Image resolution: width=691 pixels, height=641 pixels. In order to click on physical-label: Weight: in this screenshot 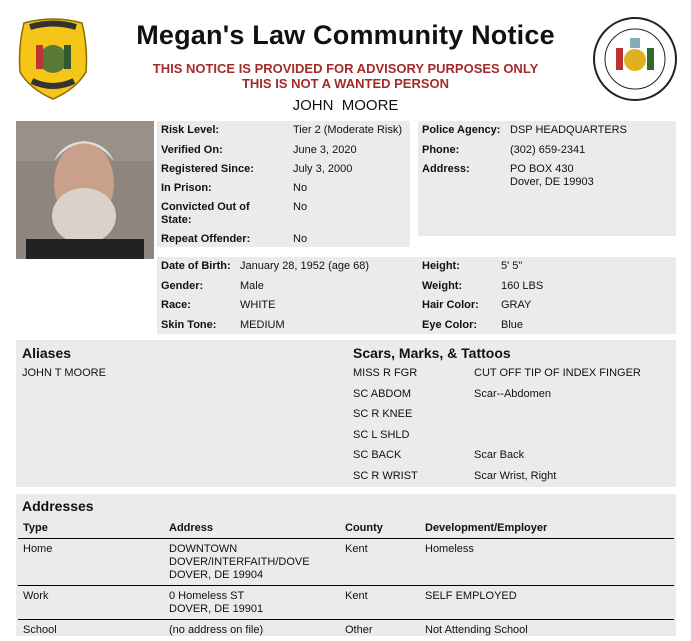, I will do `click(442, 285)`.